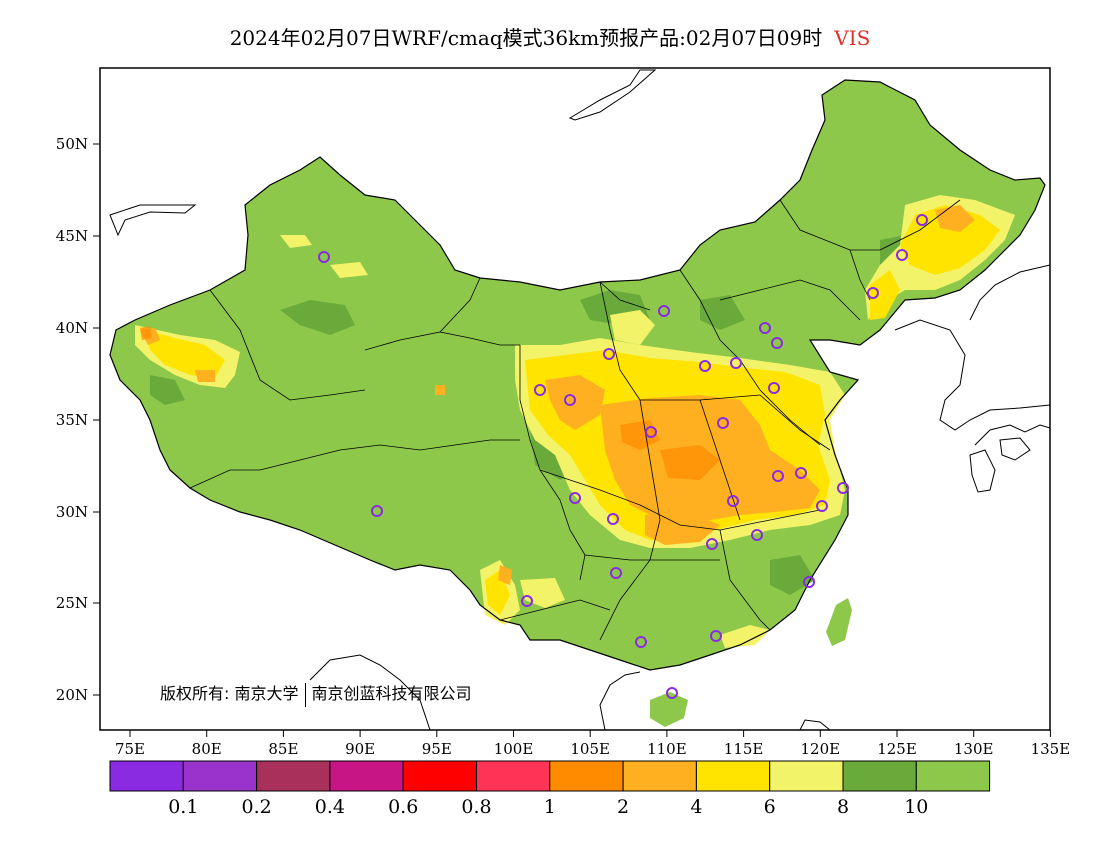 Image resolution: width=1100 pixels, height=850 pixels. What do you see at coordinates (550, 807) in the screenshot?
I see `colorbar-label: 1` at bounding box center [550, 807].